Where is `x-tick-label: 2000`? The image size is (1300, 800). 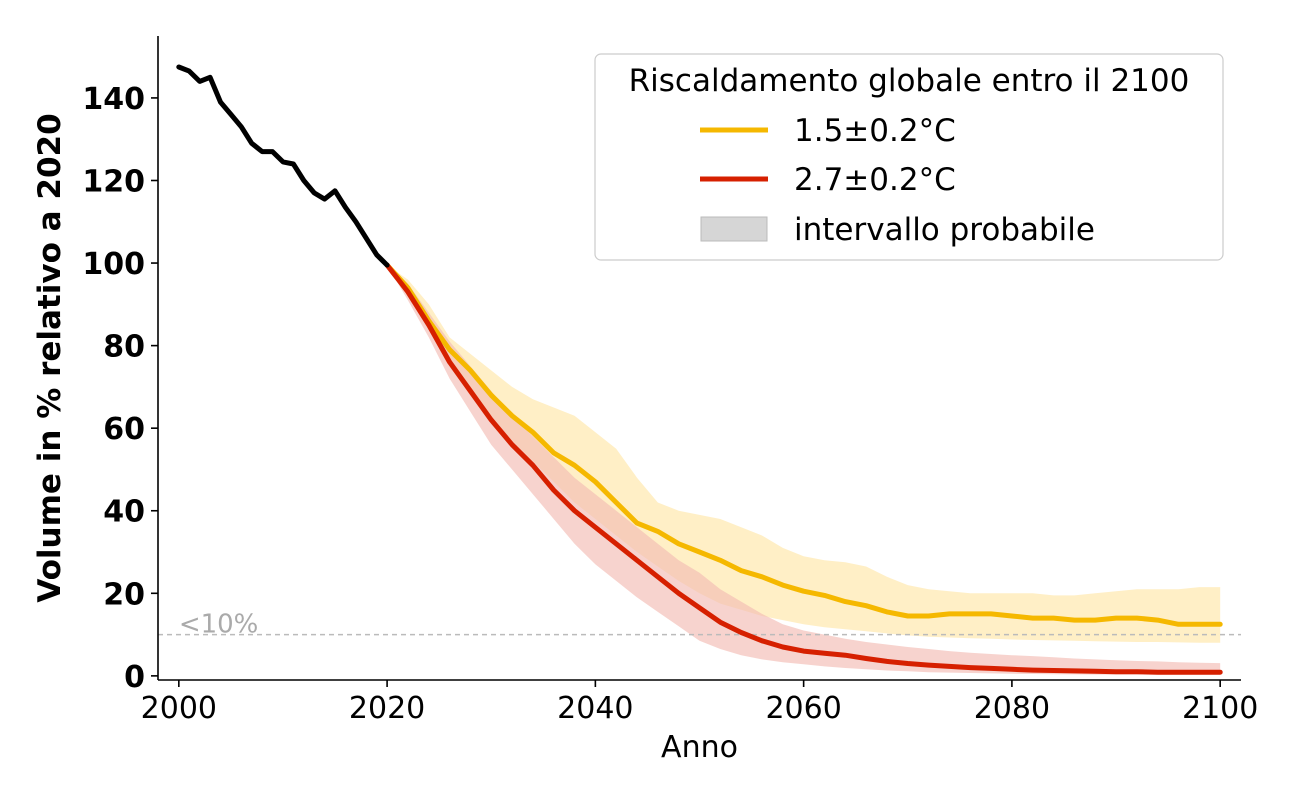
x-tick-label: 2000 is located at coordinates (179, 708).